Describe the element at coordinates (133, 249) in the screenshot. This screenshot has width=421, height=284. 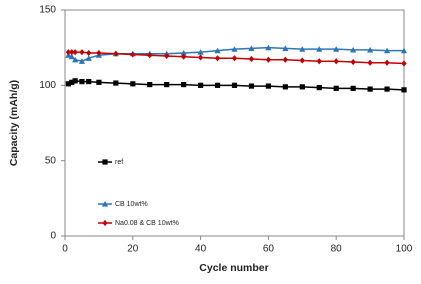
I see `x-tick-label: 20` at that location.